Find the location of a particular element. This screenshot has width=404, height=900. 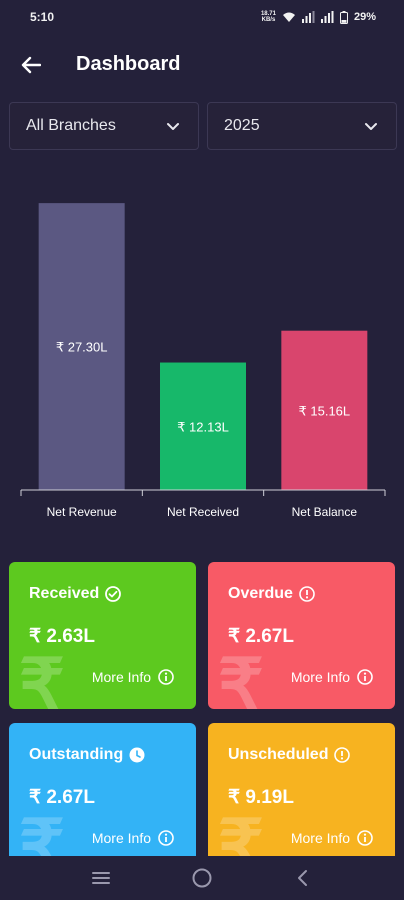

branch-dropdown: All Branches is located at coordinates (104, 126).